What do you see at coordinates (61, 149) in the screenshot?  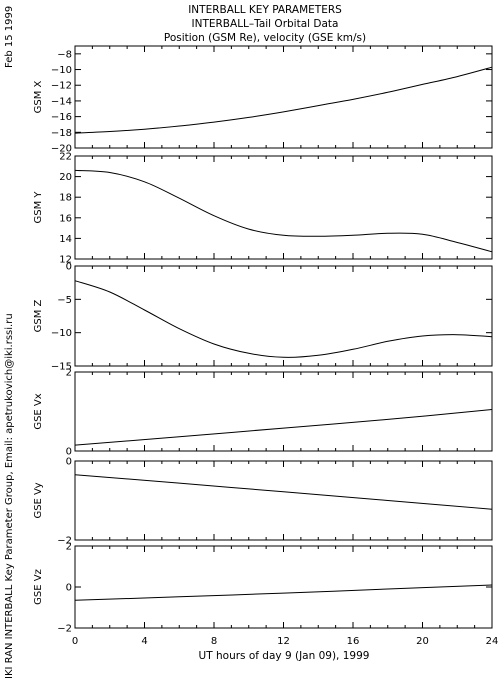 I see `y-tick-label: −20` at bounding box center [61, 149].